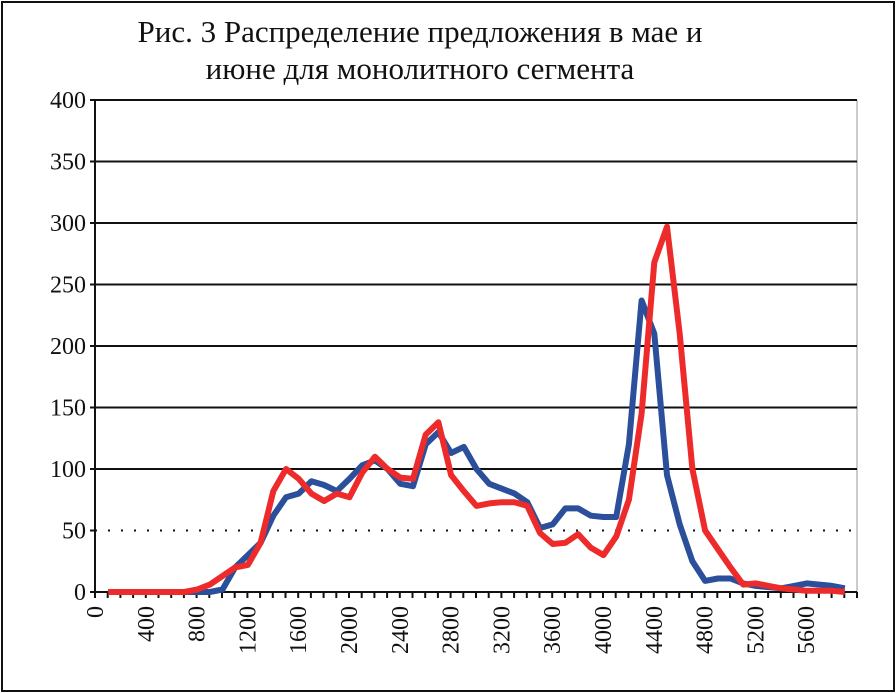 The width and height of the screenshot is (896, 693). Describe the element at coordinates (807, 630) in the screenshot. I see `x-tick-label: 5600` at that location.